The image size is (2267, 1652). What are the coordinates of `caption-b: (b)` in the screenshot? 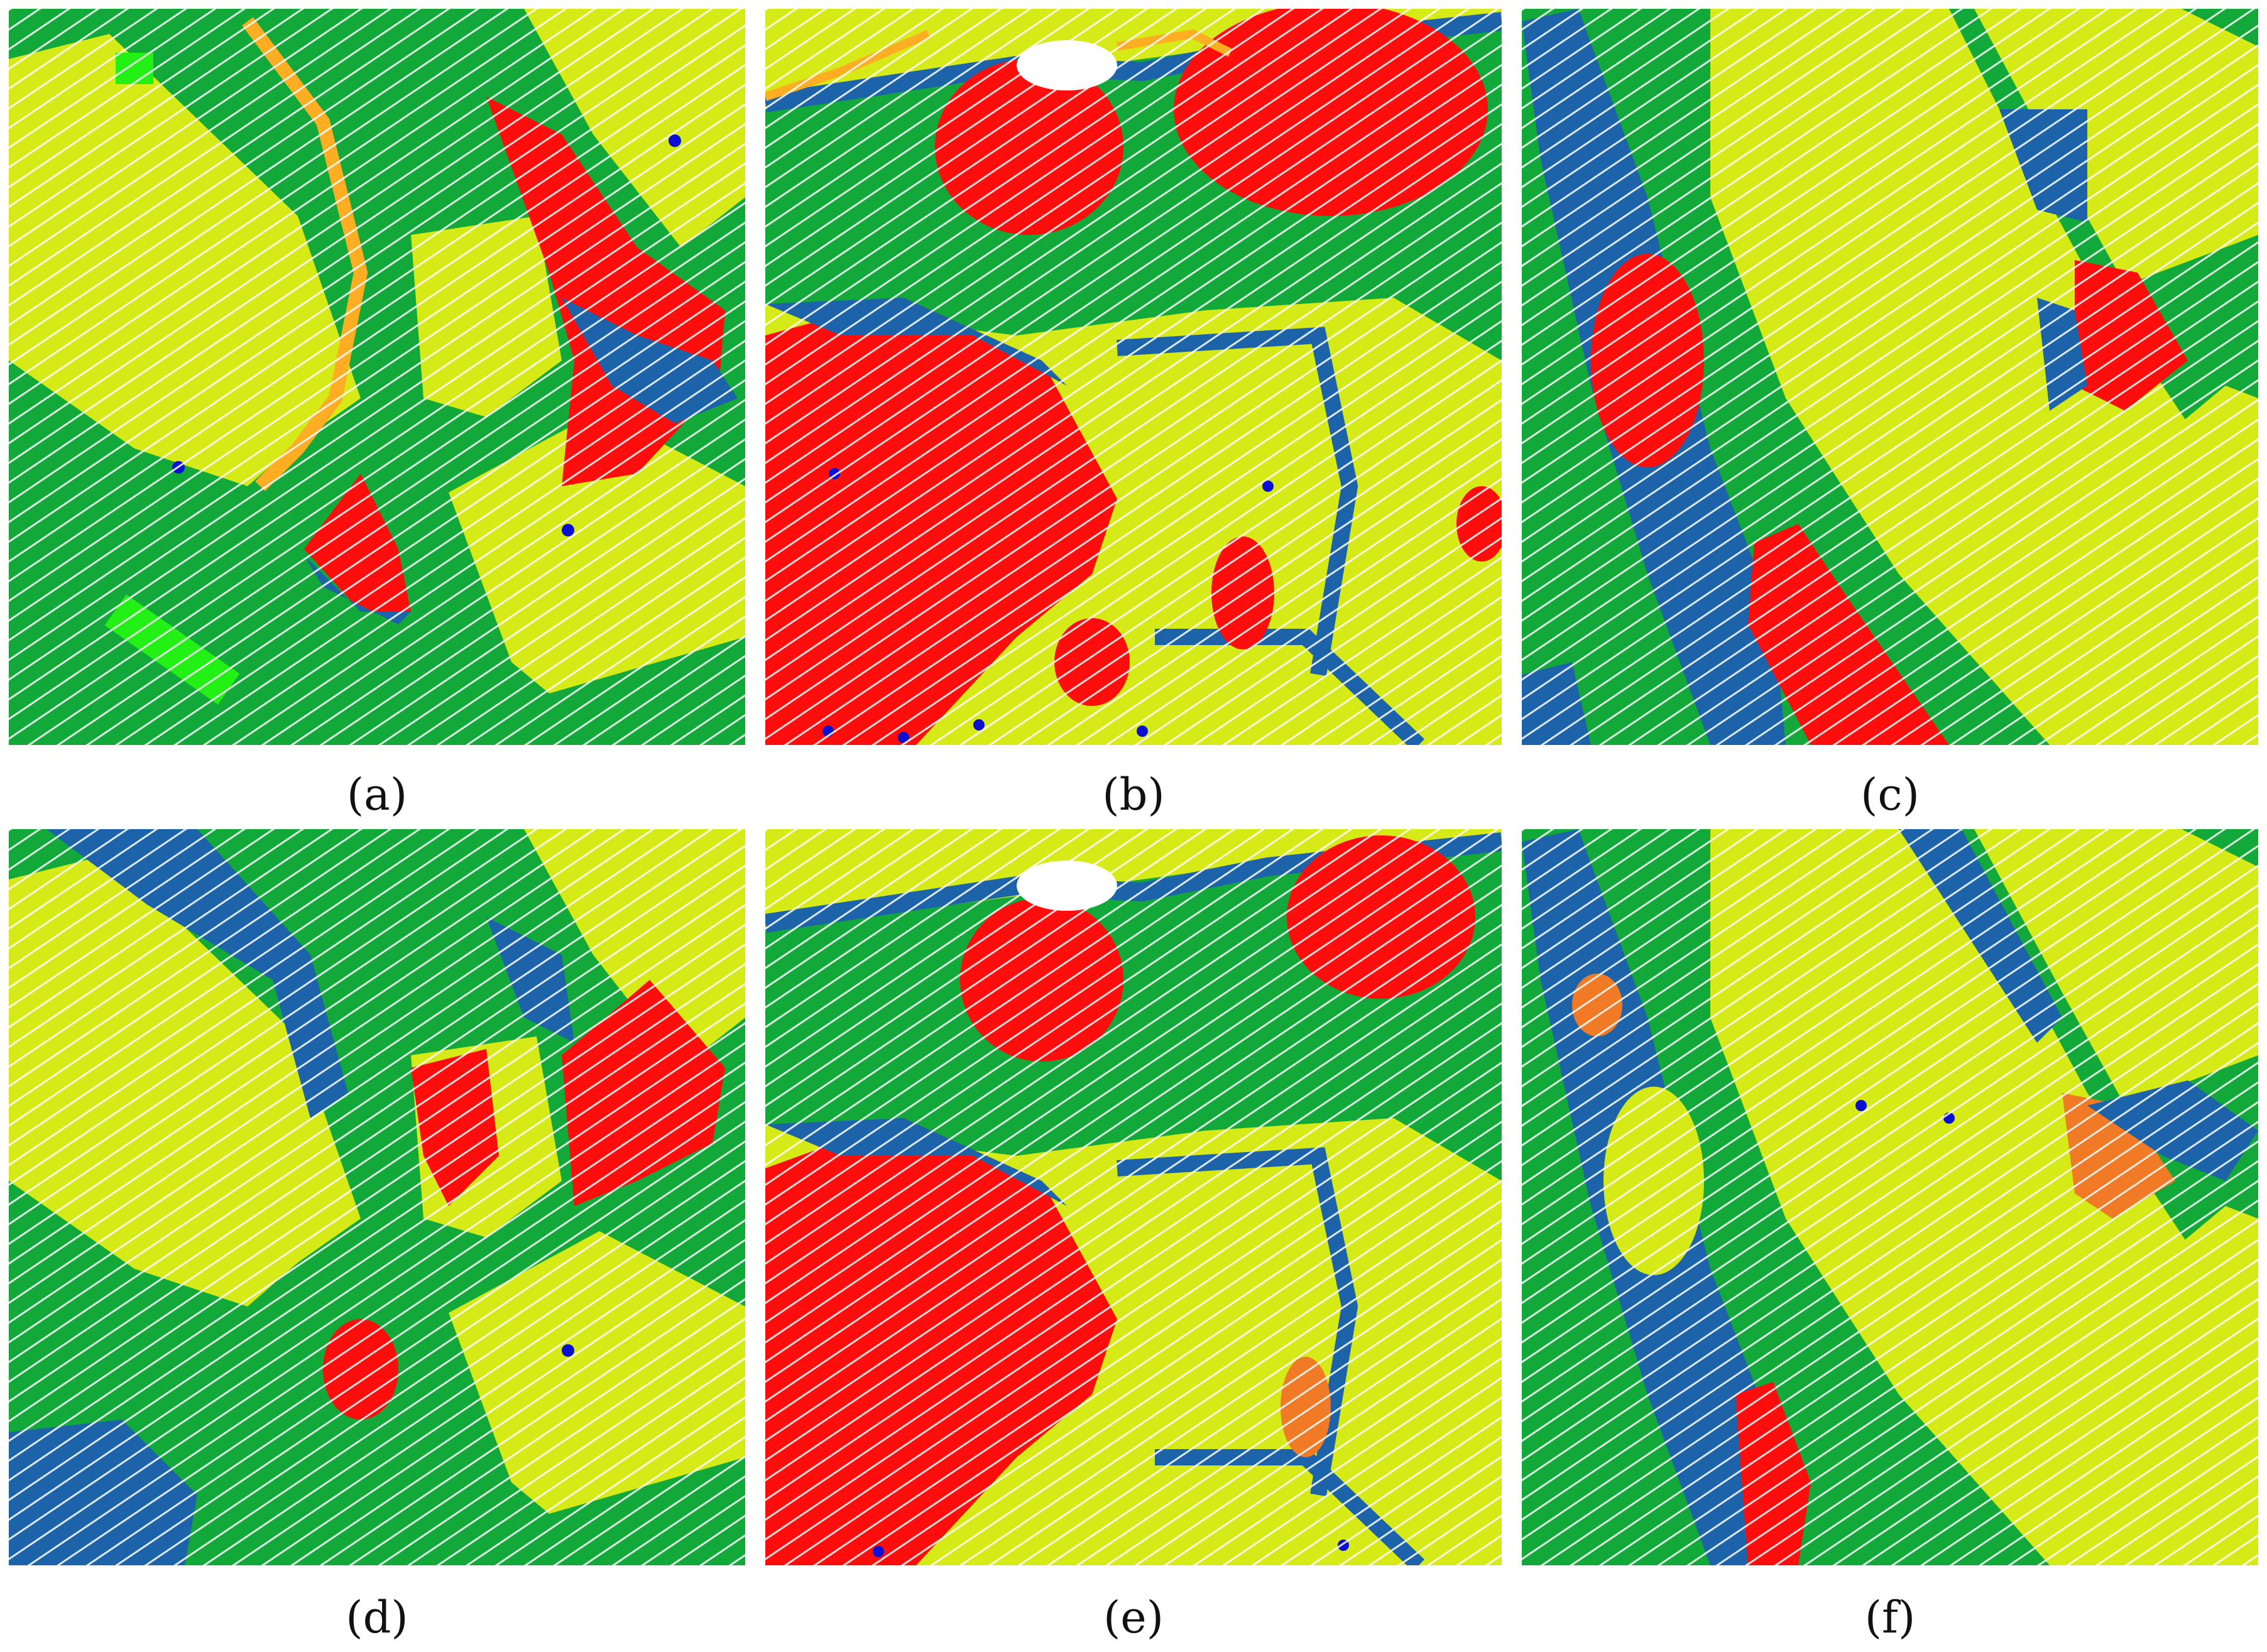 It's located at (1133, 794).